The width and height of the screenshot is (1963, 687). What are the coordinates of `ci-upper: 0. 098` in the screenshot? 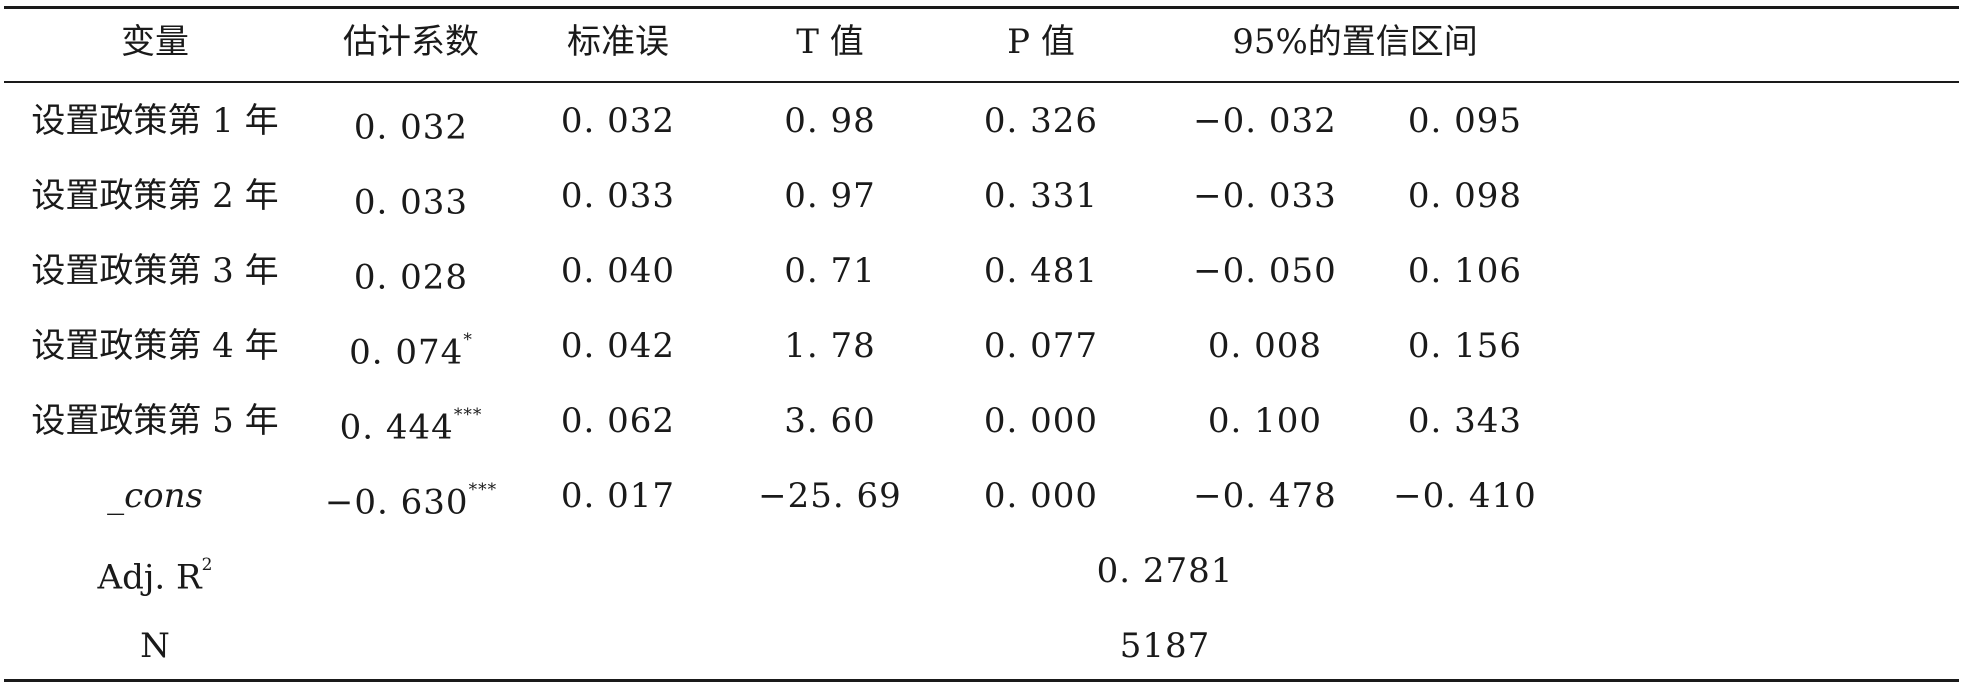 It's located at (1465, 196).